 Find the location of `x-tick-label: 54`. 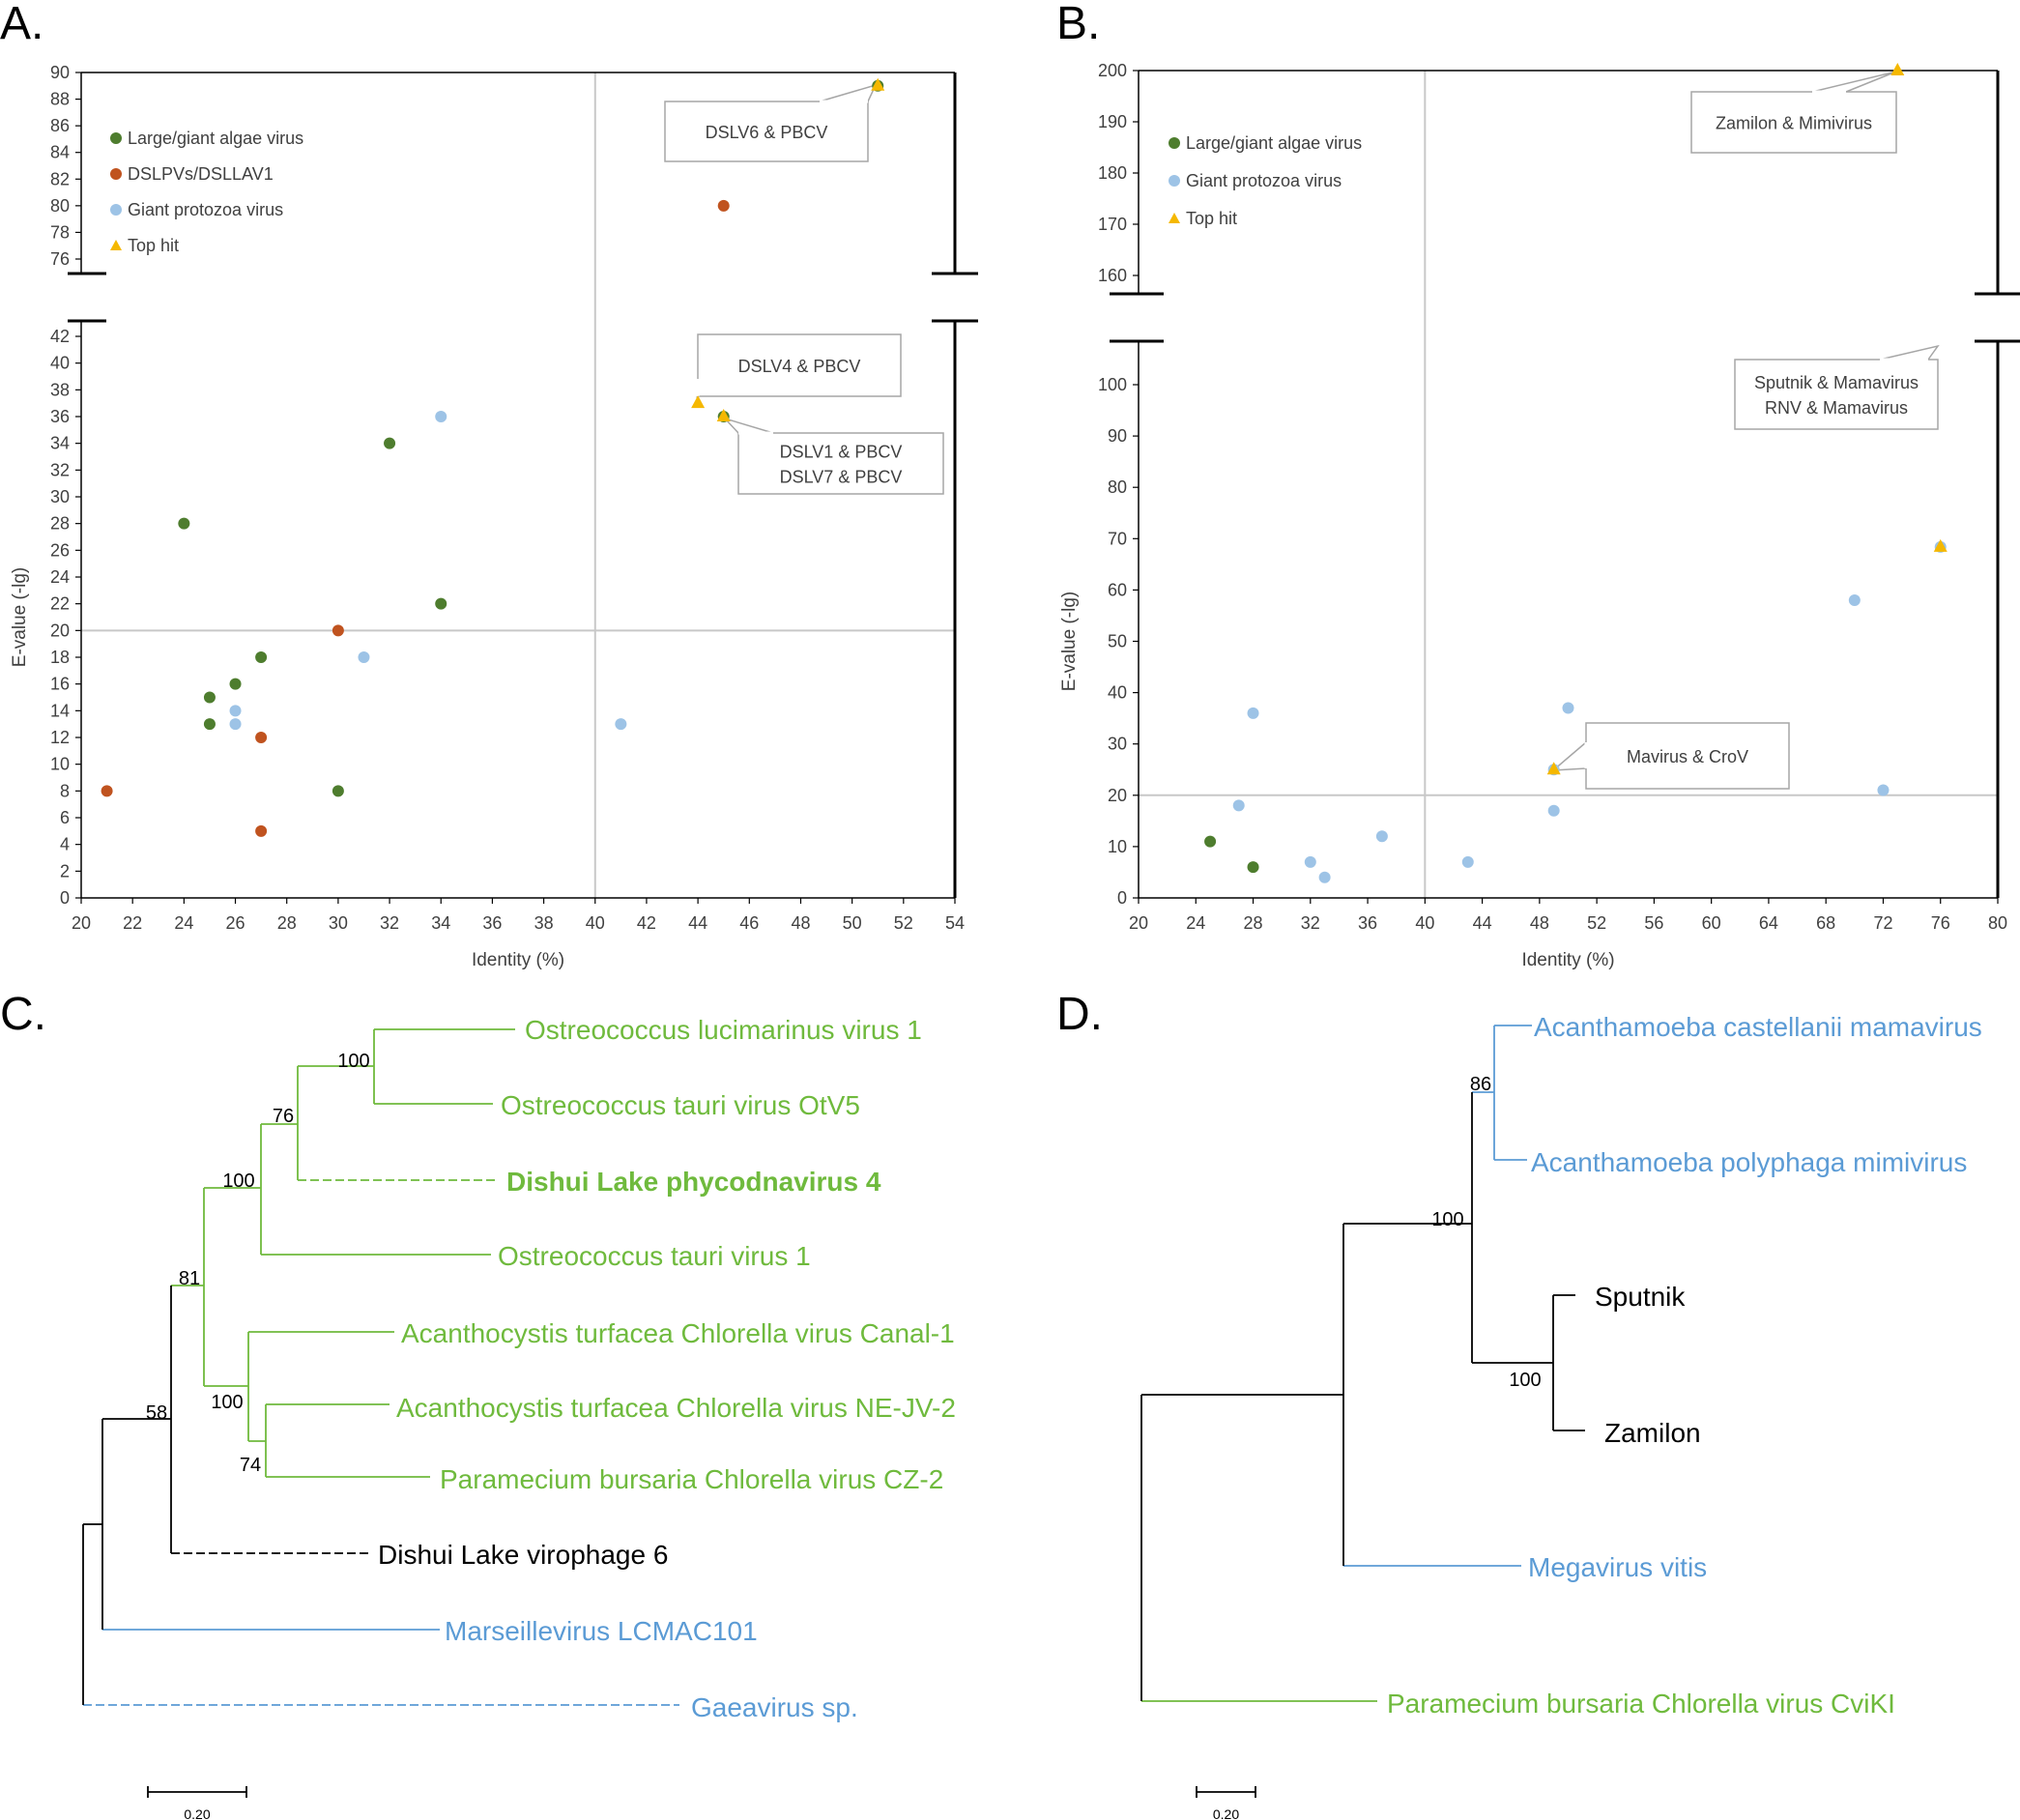

x-tick-label: 54 is located at coordinates (955, 923).